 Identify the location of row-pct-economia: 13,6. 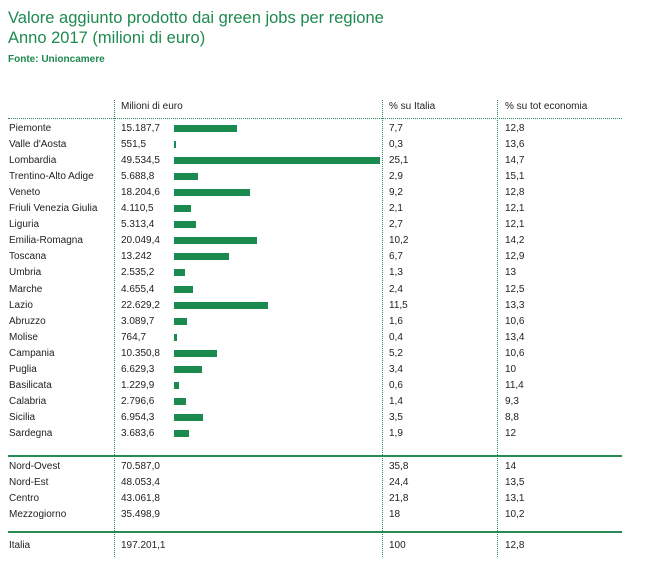
(515, 145).